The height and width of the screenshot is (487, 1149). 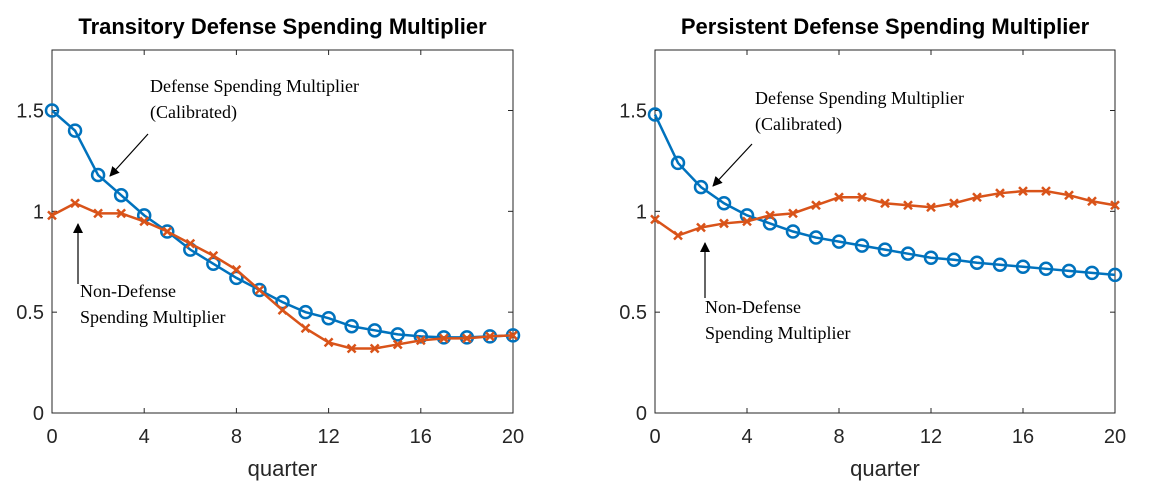 I want to click on chart-title: Transitory Defense Spending Multiplier, so click(x=282, y=26).